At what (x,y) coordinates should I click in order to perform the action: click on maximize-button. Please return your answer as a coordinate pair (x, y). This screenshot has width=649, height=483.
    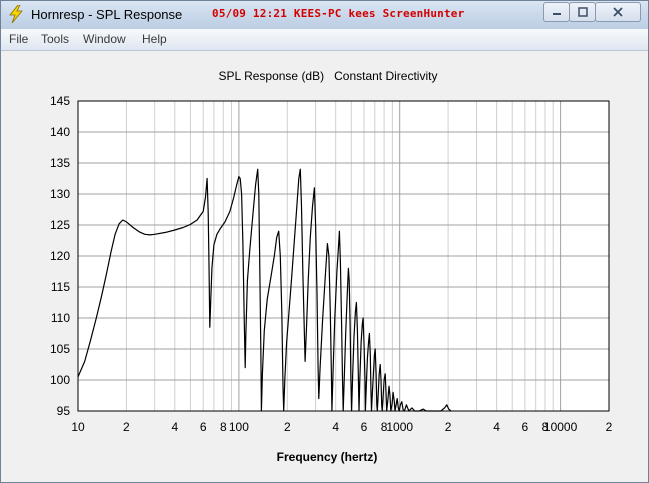
    Looking at the image, I should click on (582, 12).